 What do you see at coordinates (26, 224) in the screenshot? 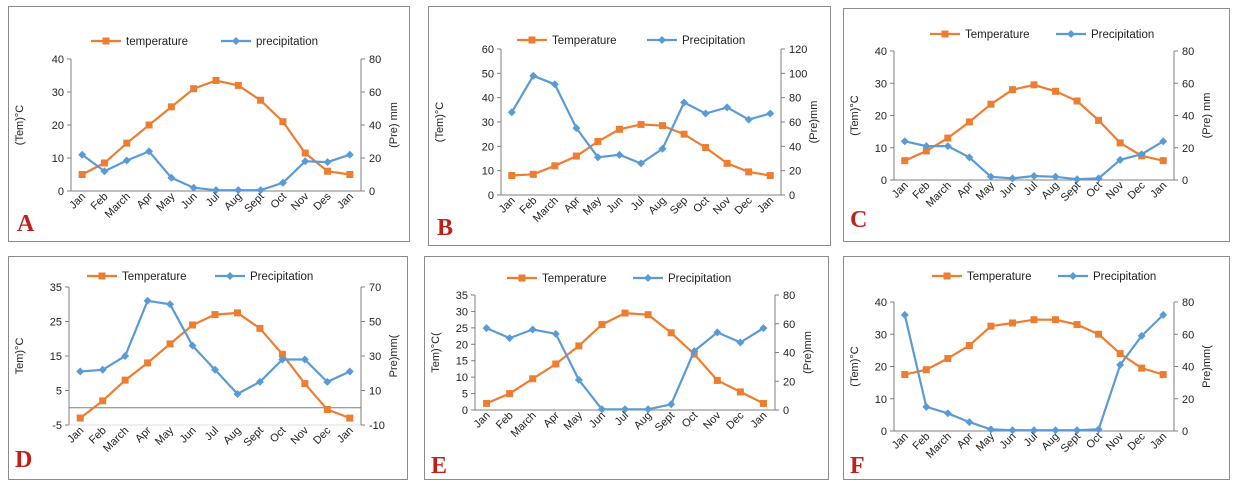
I see `panel-letter-a: A` at bounding box center [26, 224].